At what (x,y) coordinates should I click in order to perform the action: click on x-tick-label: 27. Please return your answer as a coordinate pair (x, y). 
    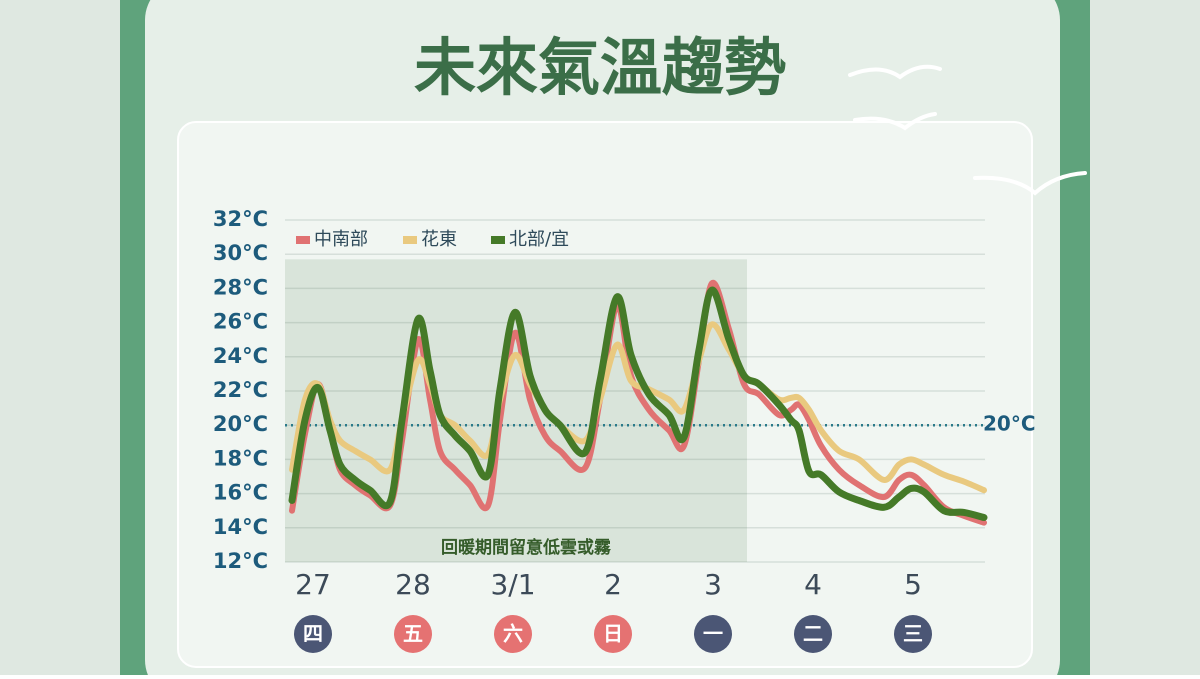
    Looking at the image, I should click on (313, 584).